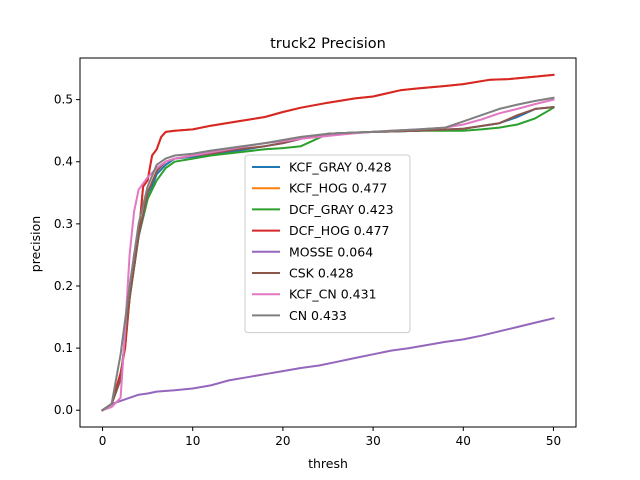  Describe the element at coordinates (63, 100) in the screenshot. I see `y-tick-label: 0.5` at that location.